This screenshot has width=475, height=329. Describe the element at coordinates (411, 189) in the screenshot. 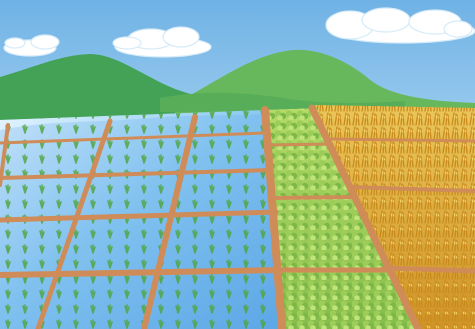

I see `dike-gold-h2` at that location.